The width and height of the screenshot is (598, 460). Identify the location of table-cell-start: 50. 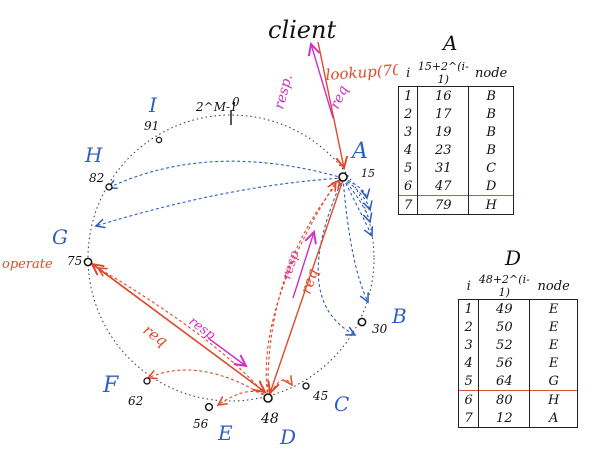
(504, 327).